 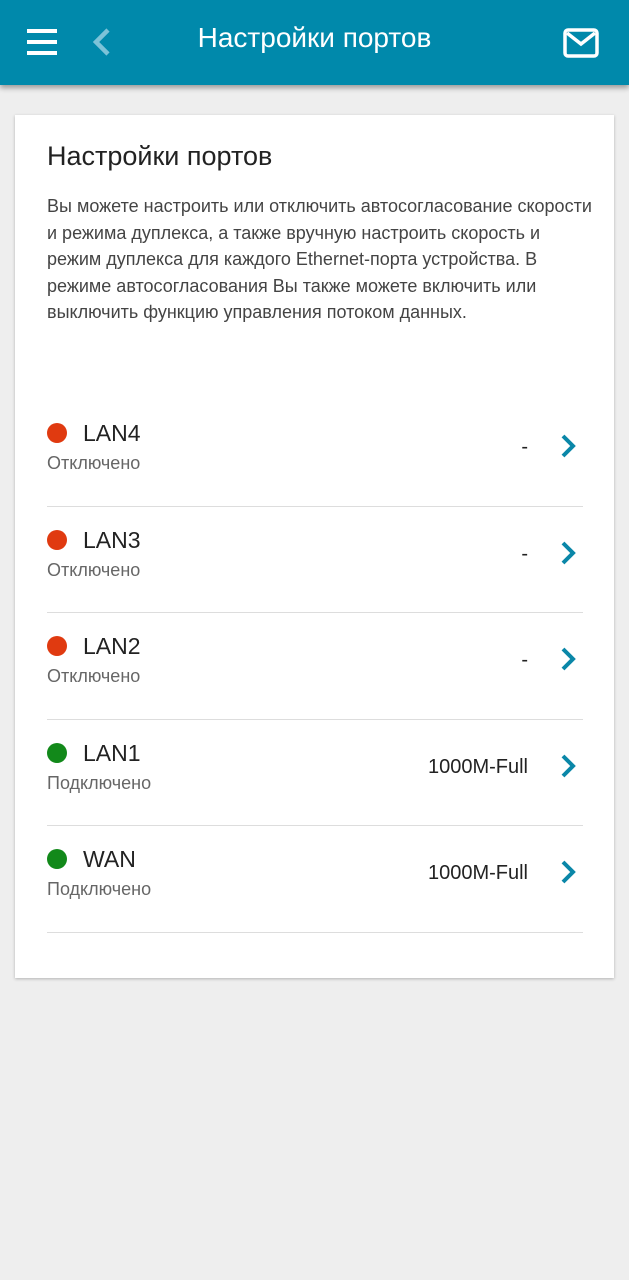 What do you see at coordinates (112, 539) in the screenshot?
I see `port-name: LAN3` at bounding box center [112, 539].